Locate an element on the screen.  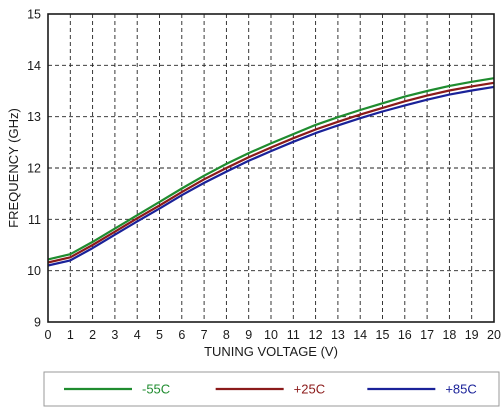
x-tick-label: 20 is located at coordinates (494, 335).